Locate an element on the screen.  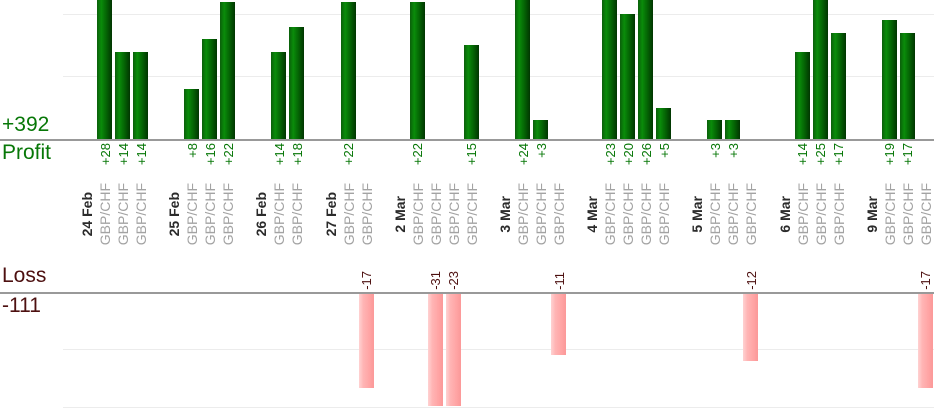
trade-value-label-column: +19 is located at coordinates (890, 180).